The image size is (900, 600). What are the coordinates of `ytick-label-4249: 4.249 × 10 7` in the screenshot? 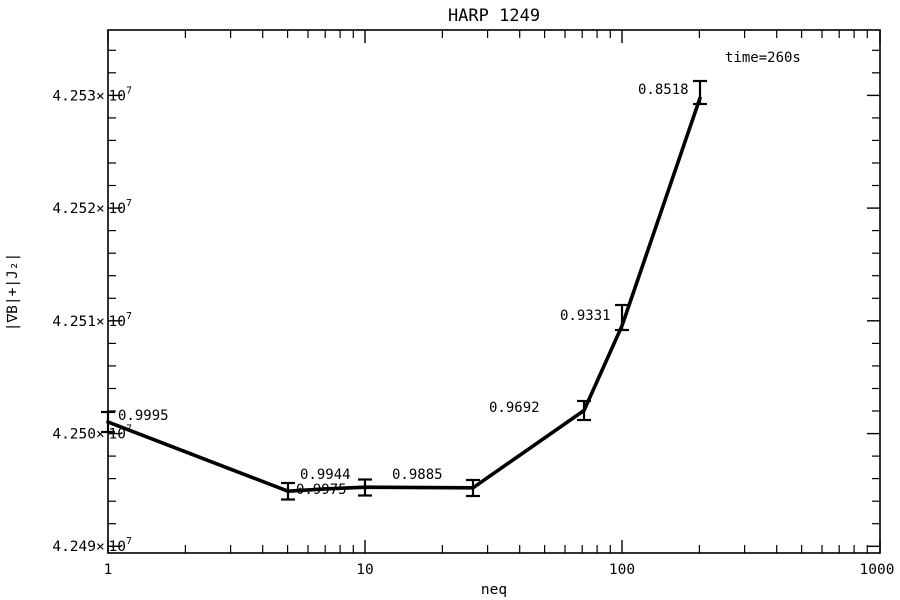 It's located at (92, 545).